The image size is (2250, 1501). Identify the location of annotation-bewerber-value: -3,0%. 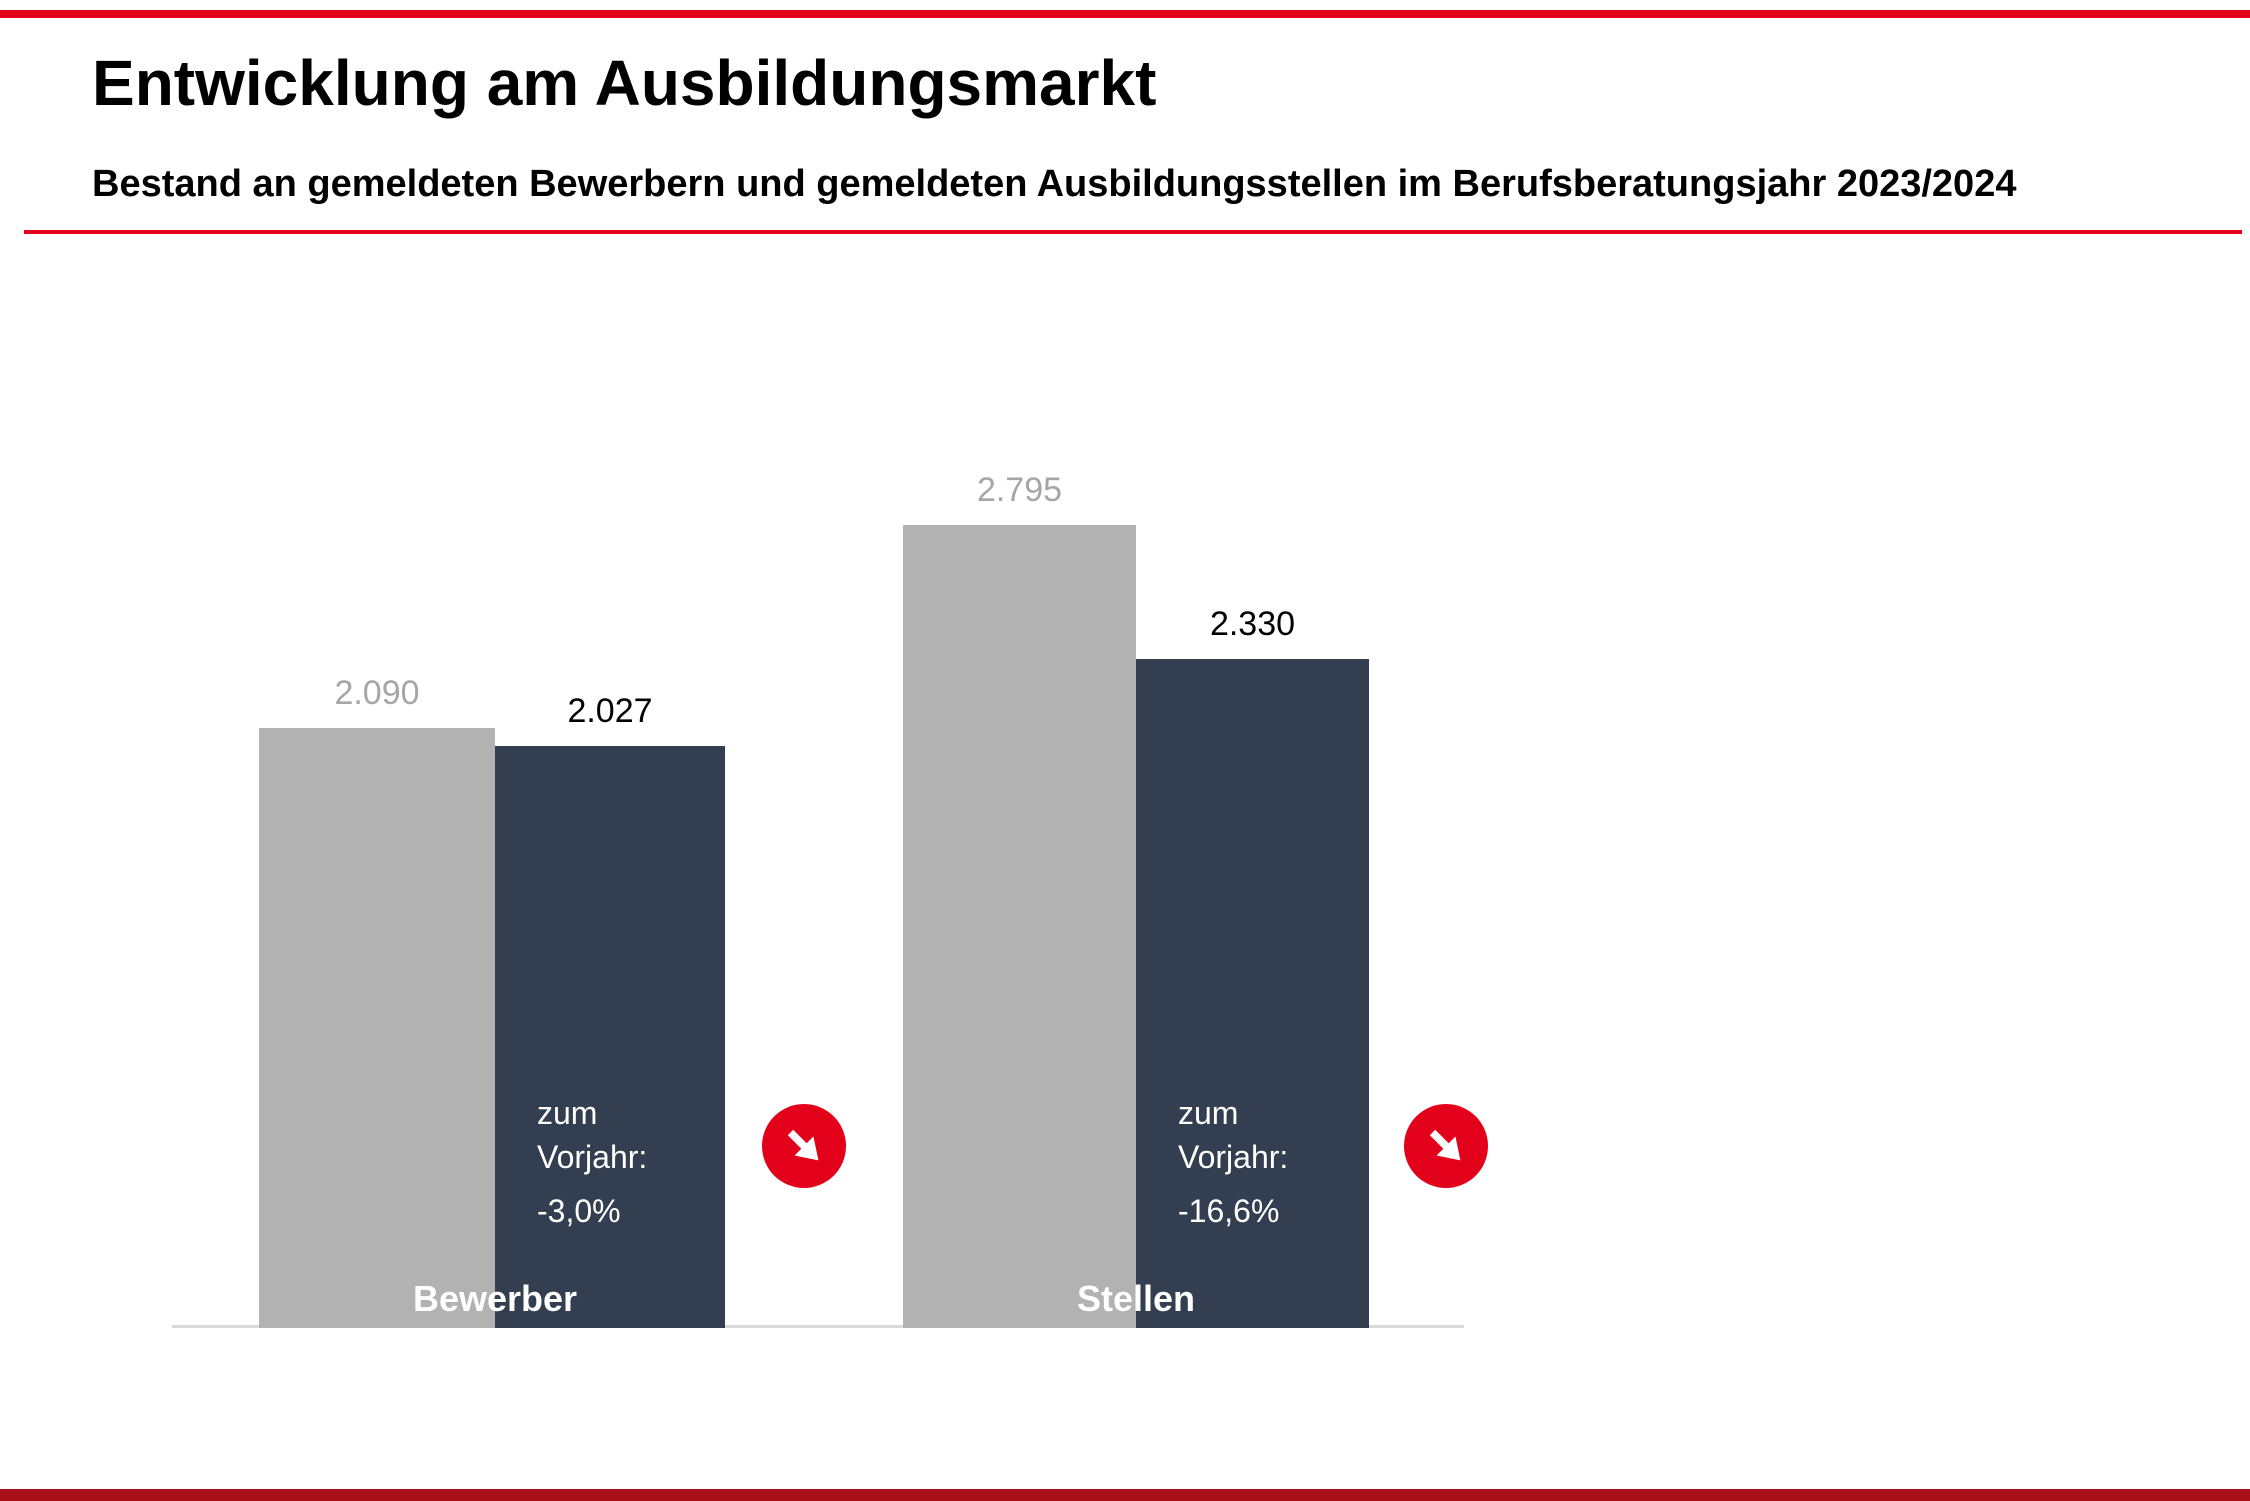
(579, 1210).